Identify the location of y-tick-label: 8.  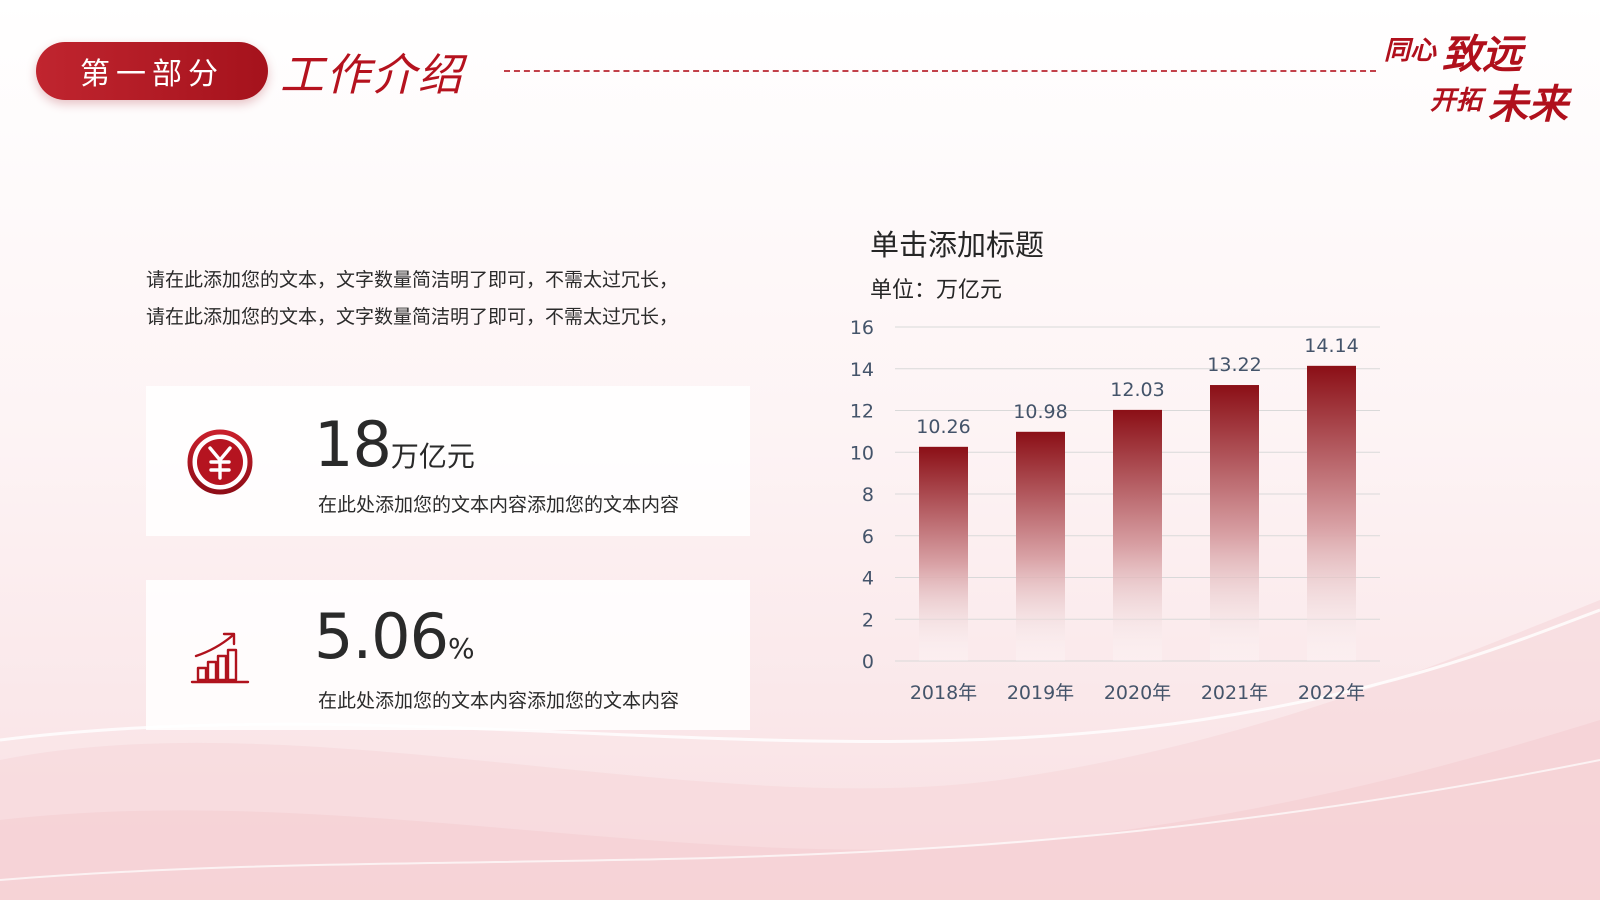
(868, 495).